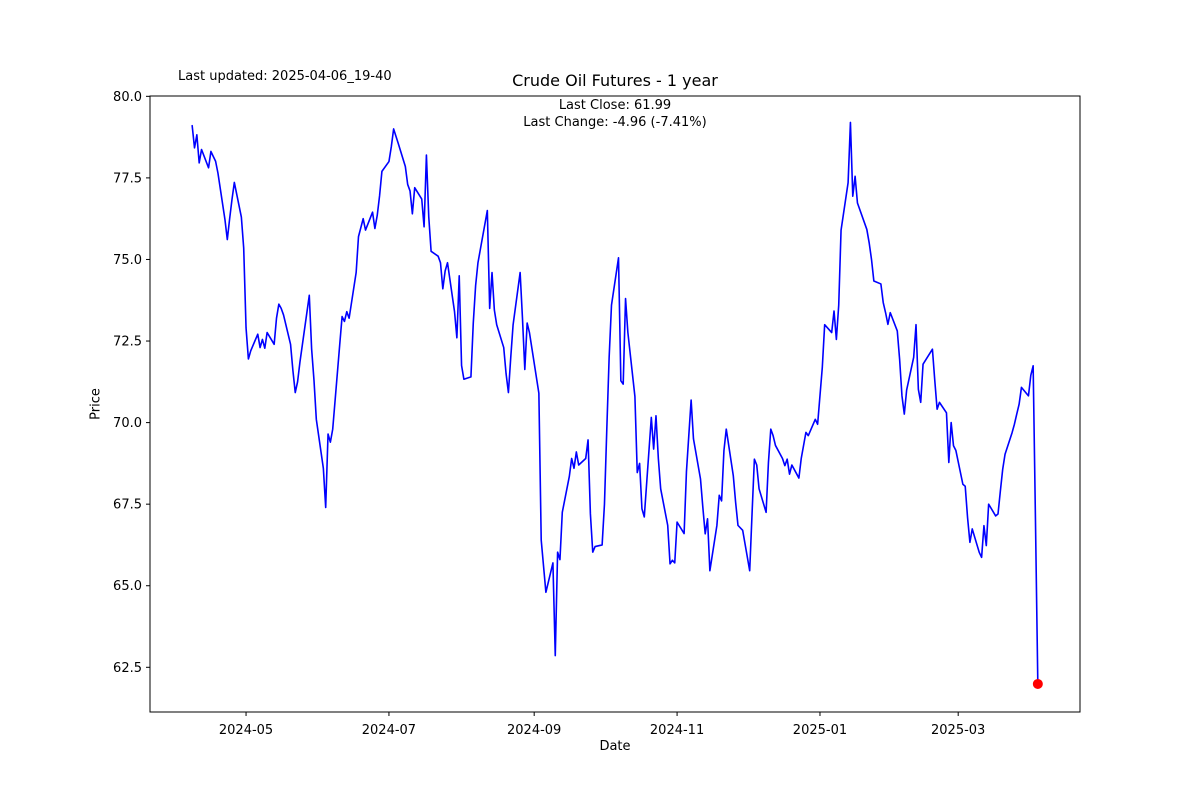 This screenshot has width=1200, height=800. I want to click on y-axis-label: Price, so click(96, 404).